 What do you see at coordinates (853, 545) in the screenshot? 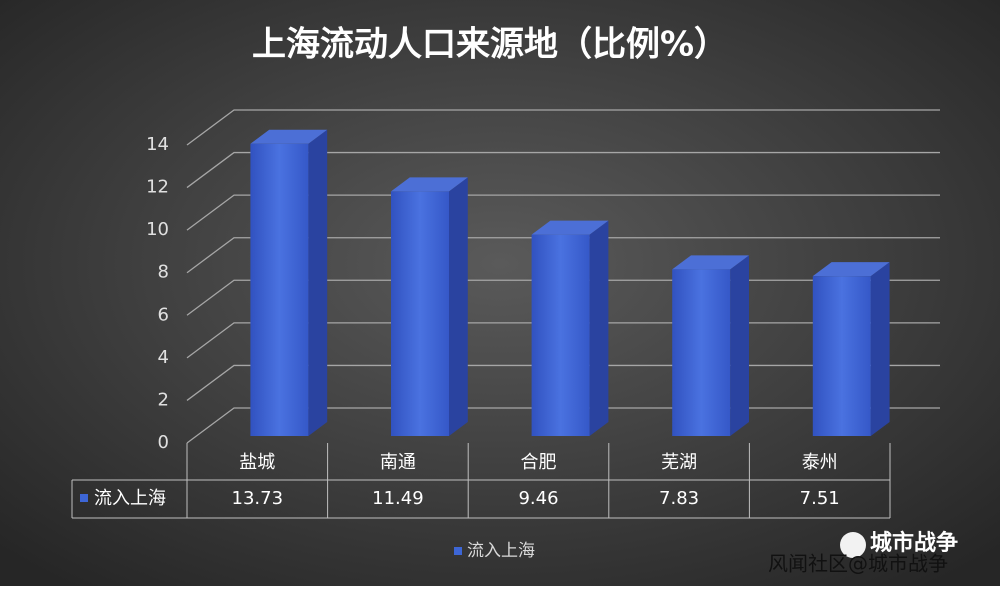
I see `watermark-icon` at bounding box center [853, 545].